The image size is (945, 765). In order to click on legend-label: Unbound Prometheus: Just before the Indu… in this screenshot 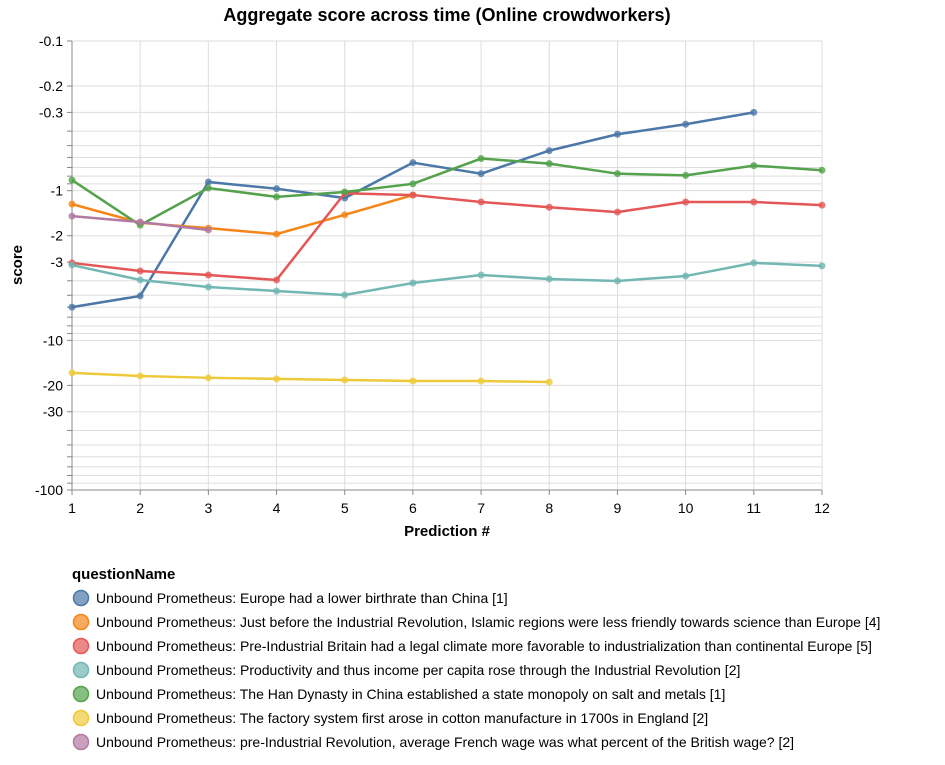, I will do `click(488, 622)`.